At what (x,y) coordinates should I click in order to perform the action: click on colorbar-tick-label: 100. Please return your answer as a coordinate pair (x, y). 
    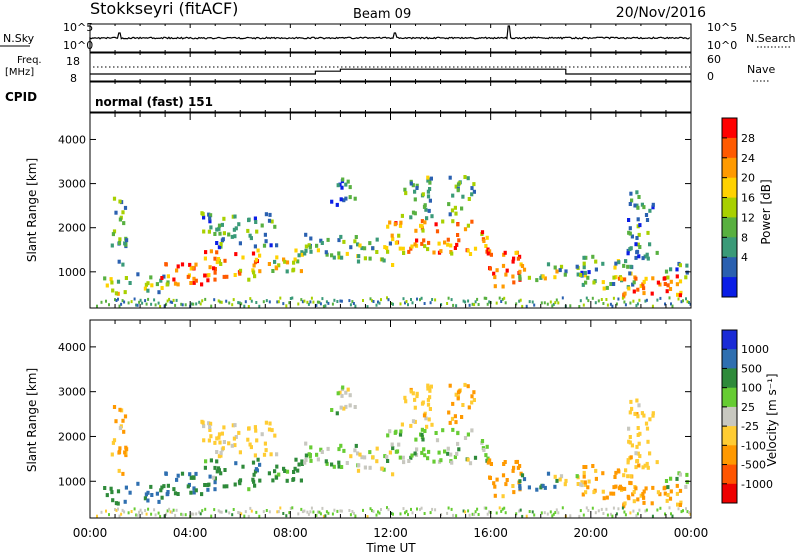
    Looking at the image, I should click on (751, 388).